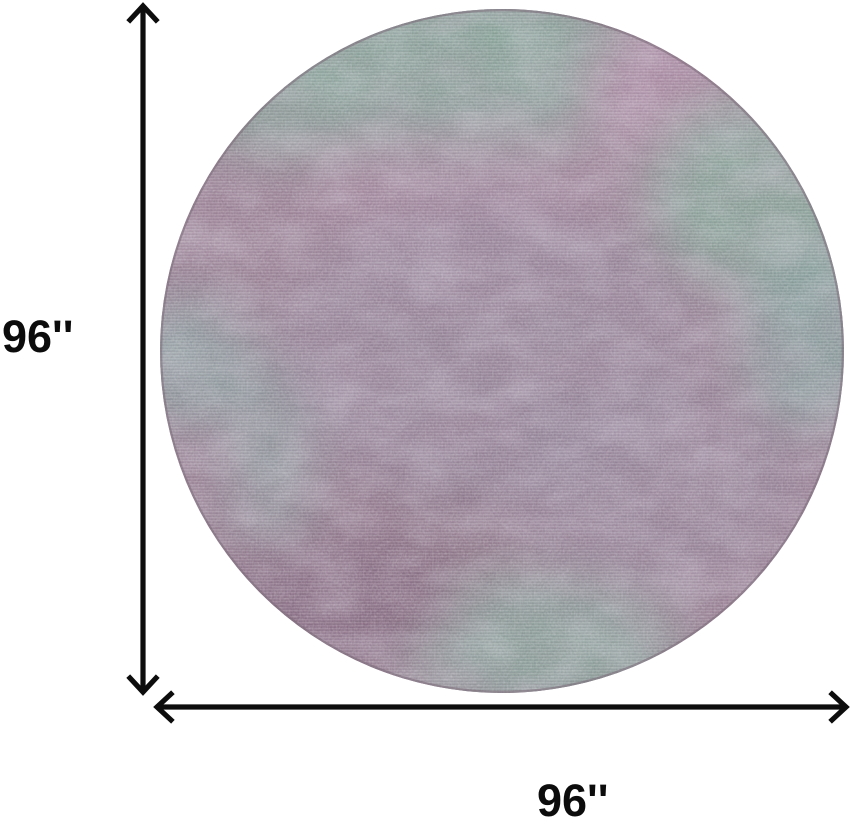  Describe the element at coordinates (501, 707) in the screenshot. I see `width-arrow-icon` at that location.